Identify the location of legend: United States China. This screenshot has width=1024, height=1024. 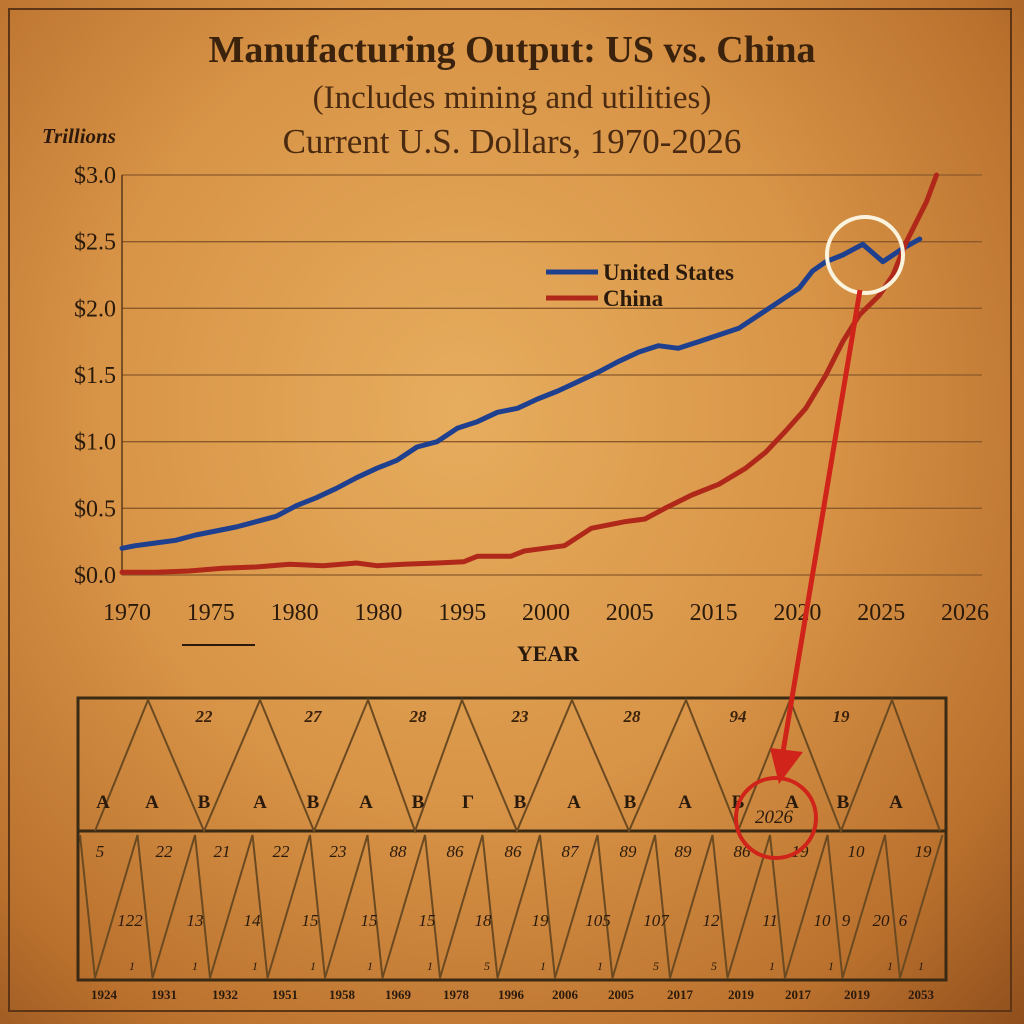
(640, 285).